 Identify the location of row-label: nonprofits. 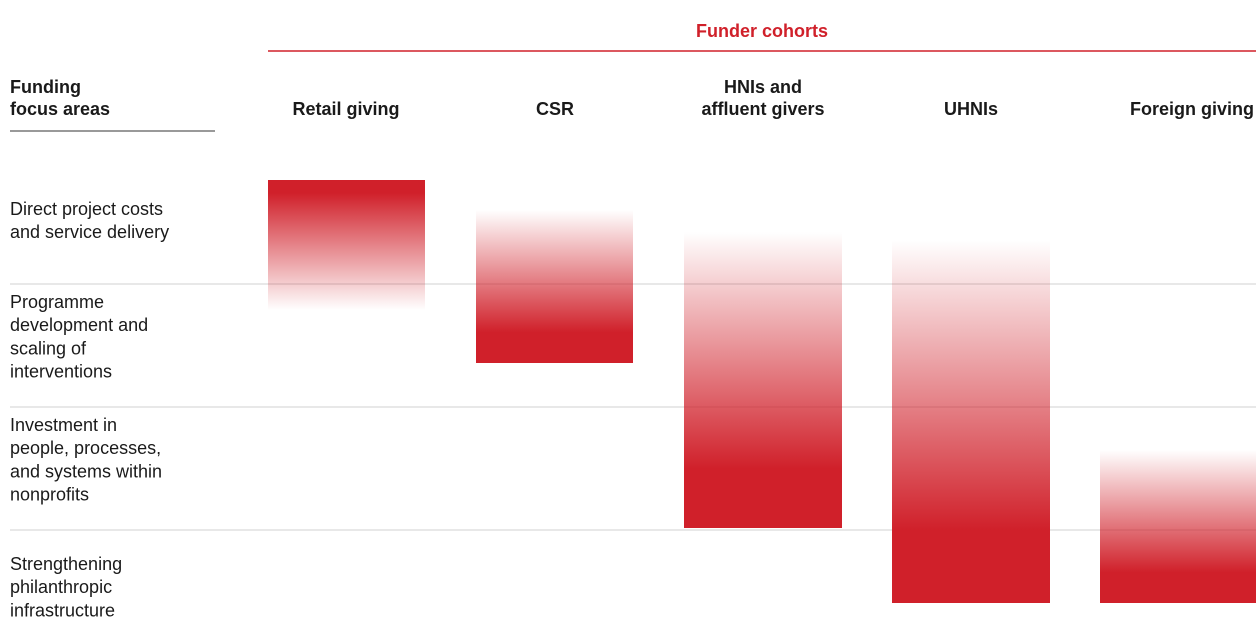
(49, 495).